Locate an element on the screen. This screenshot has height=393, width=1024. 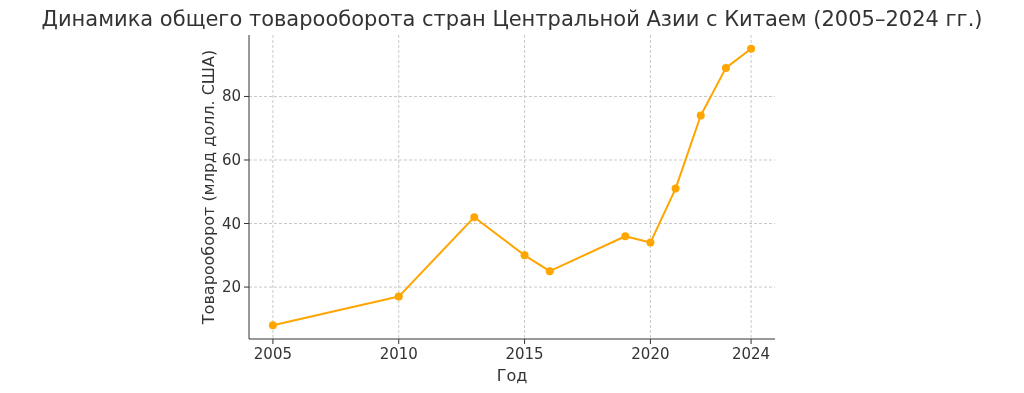
x-tick-label: 2015 is located at coordinates (524, 354).